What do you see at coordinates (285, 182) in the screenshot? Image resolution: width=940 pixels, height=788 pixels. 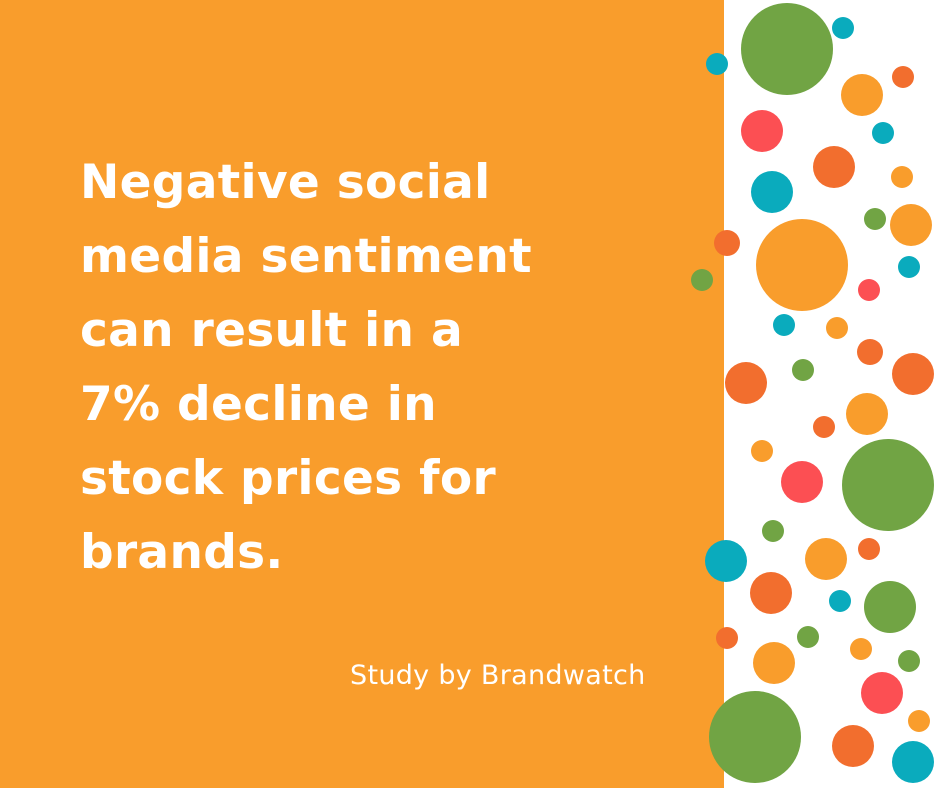 I see `headline-line: Negative social` at bounding box center [285, 182].